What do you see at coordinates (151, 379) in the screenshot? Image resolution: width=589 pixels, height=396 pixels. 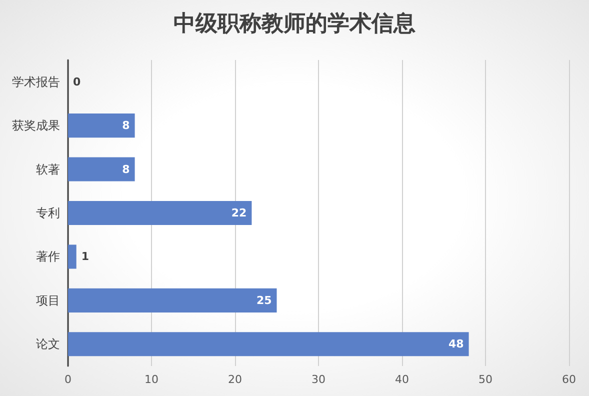 I see `x-tick-label: 10` at bounding box center [151, 379].